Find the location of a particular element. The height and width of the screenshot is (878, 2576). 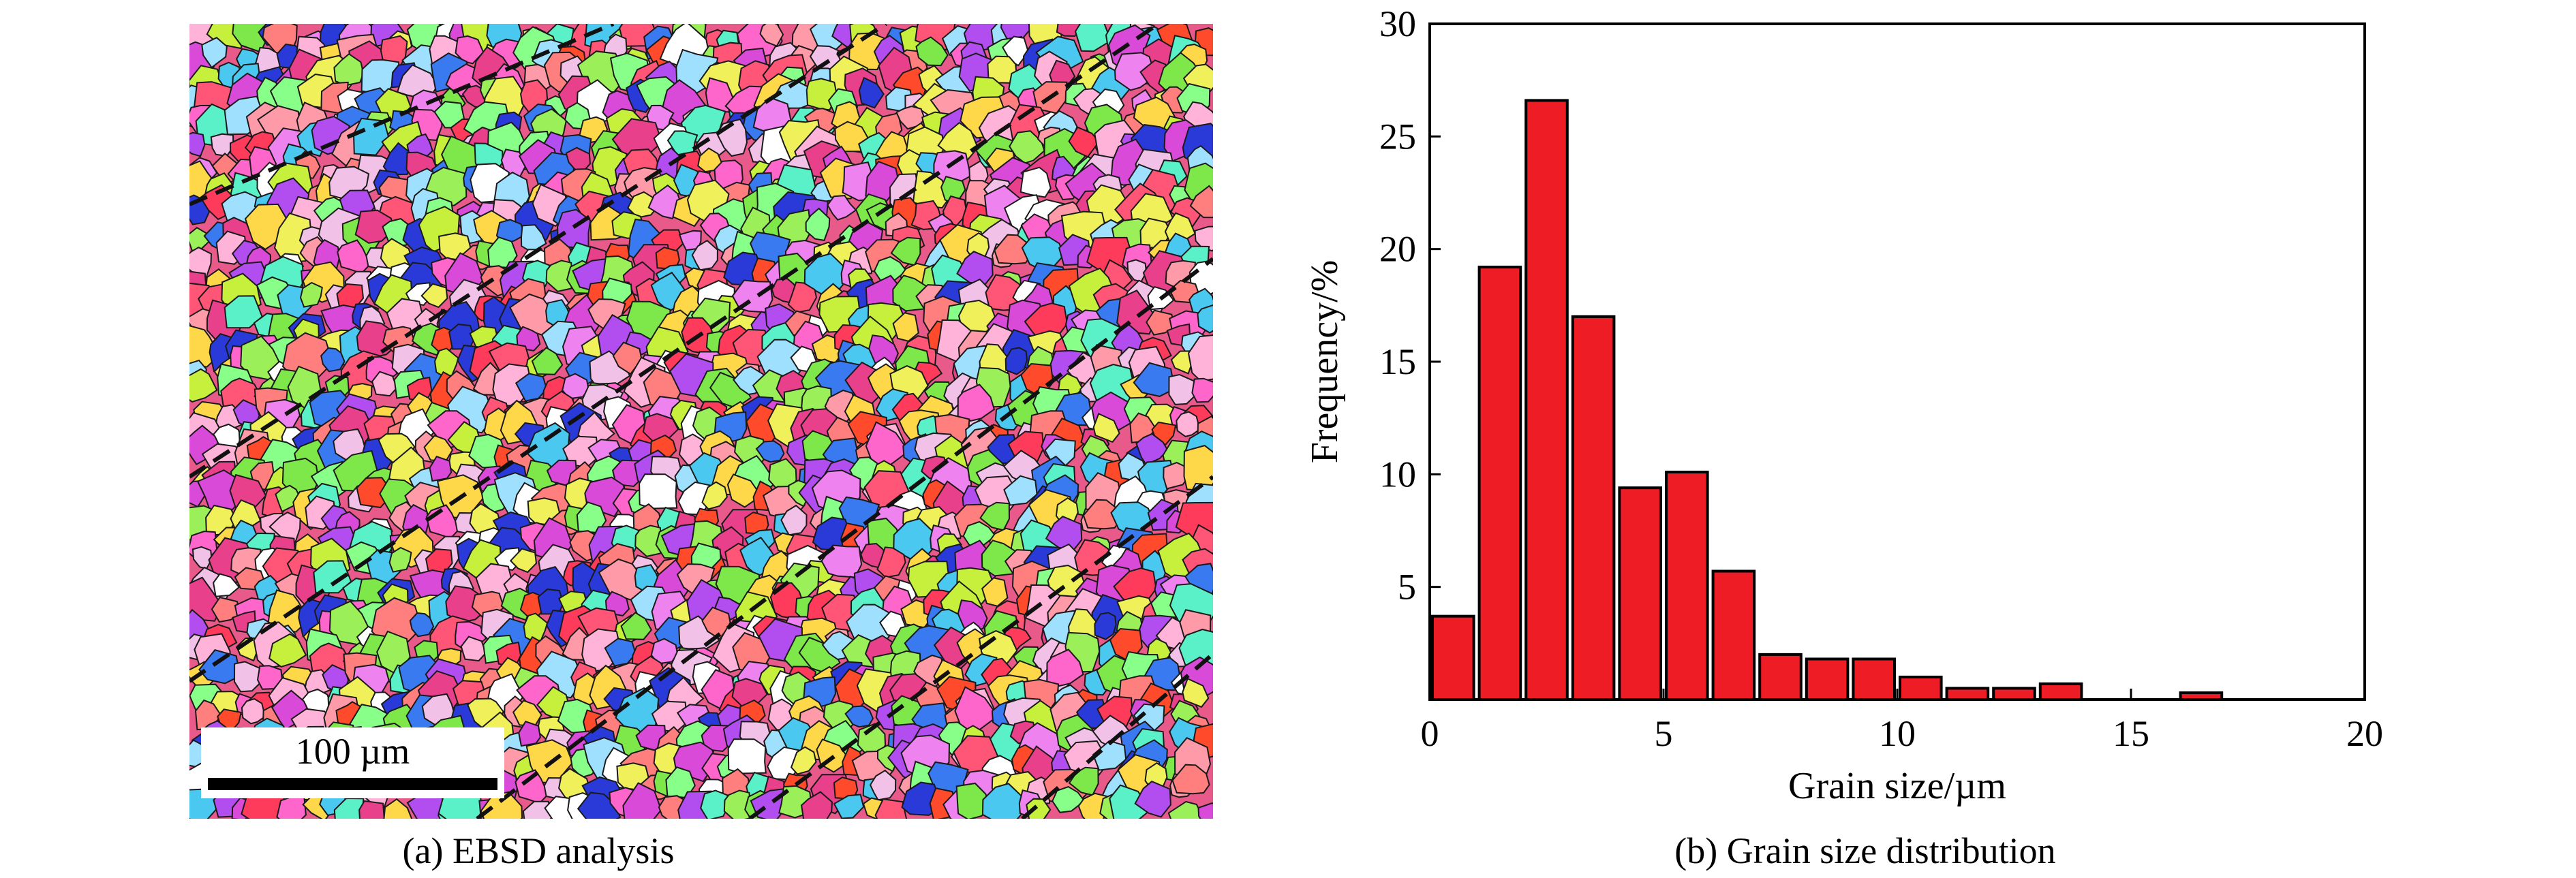

y-axis-label: Frequency/% is located at coordinates (1325, 362).